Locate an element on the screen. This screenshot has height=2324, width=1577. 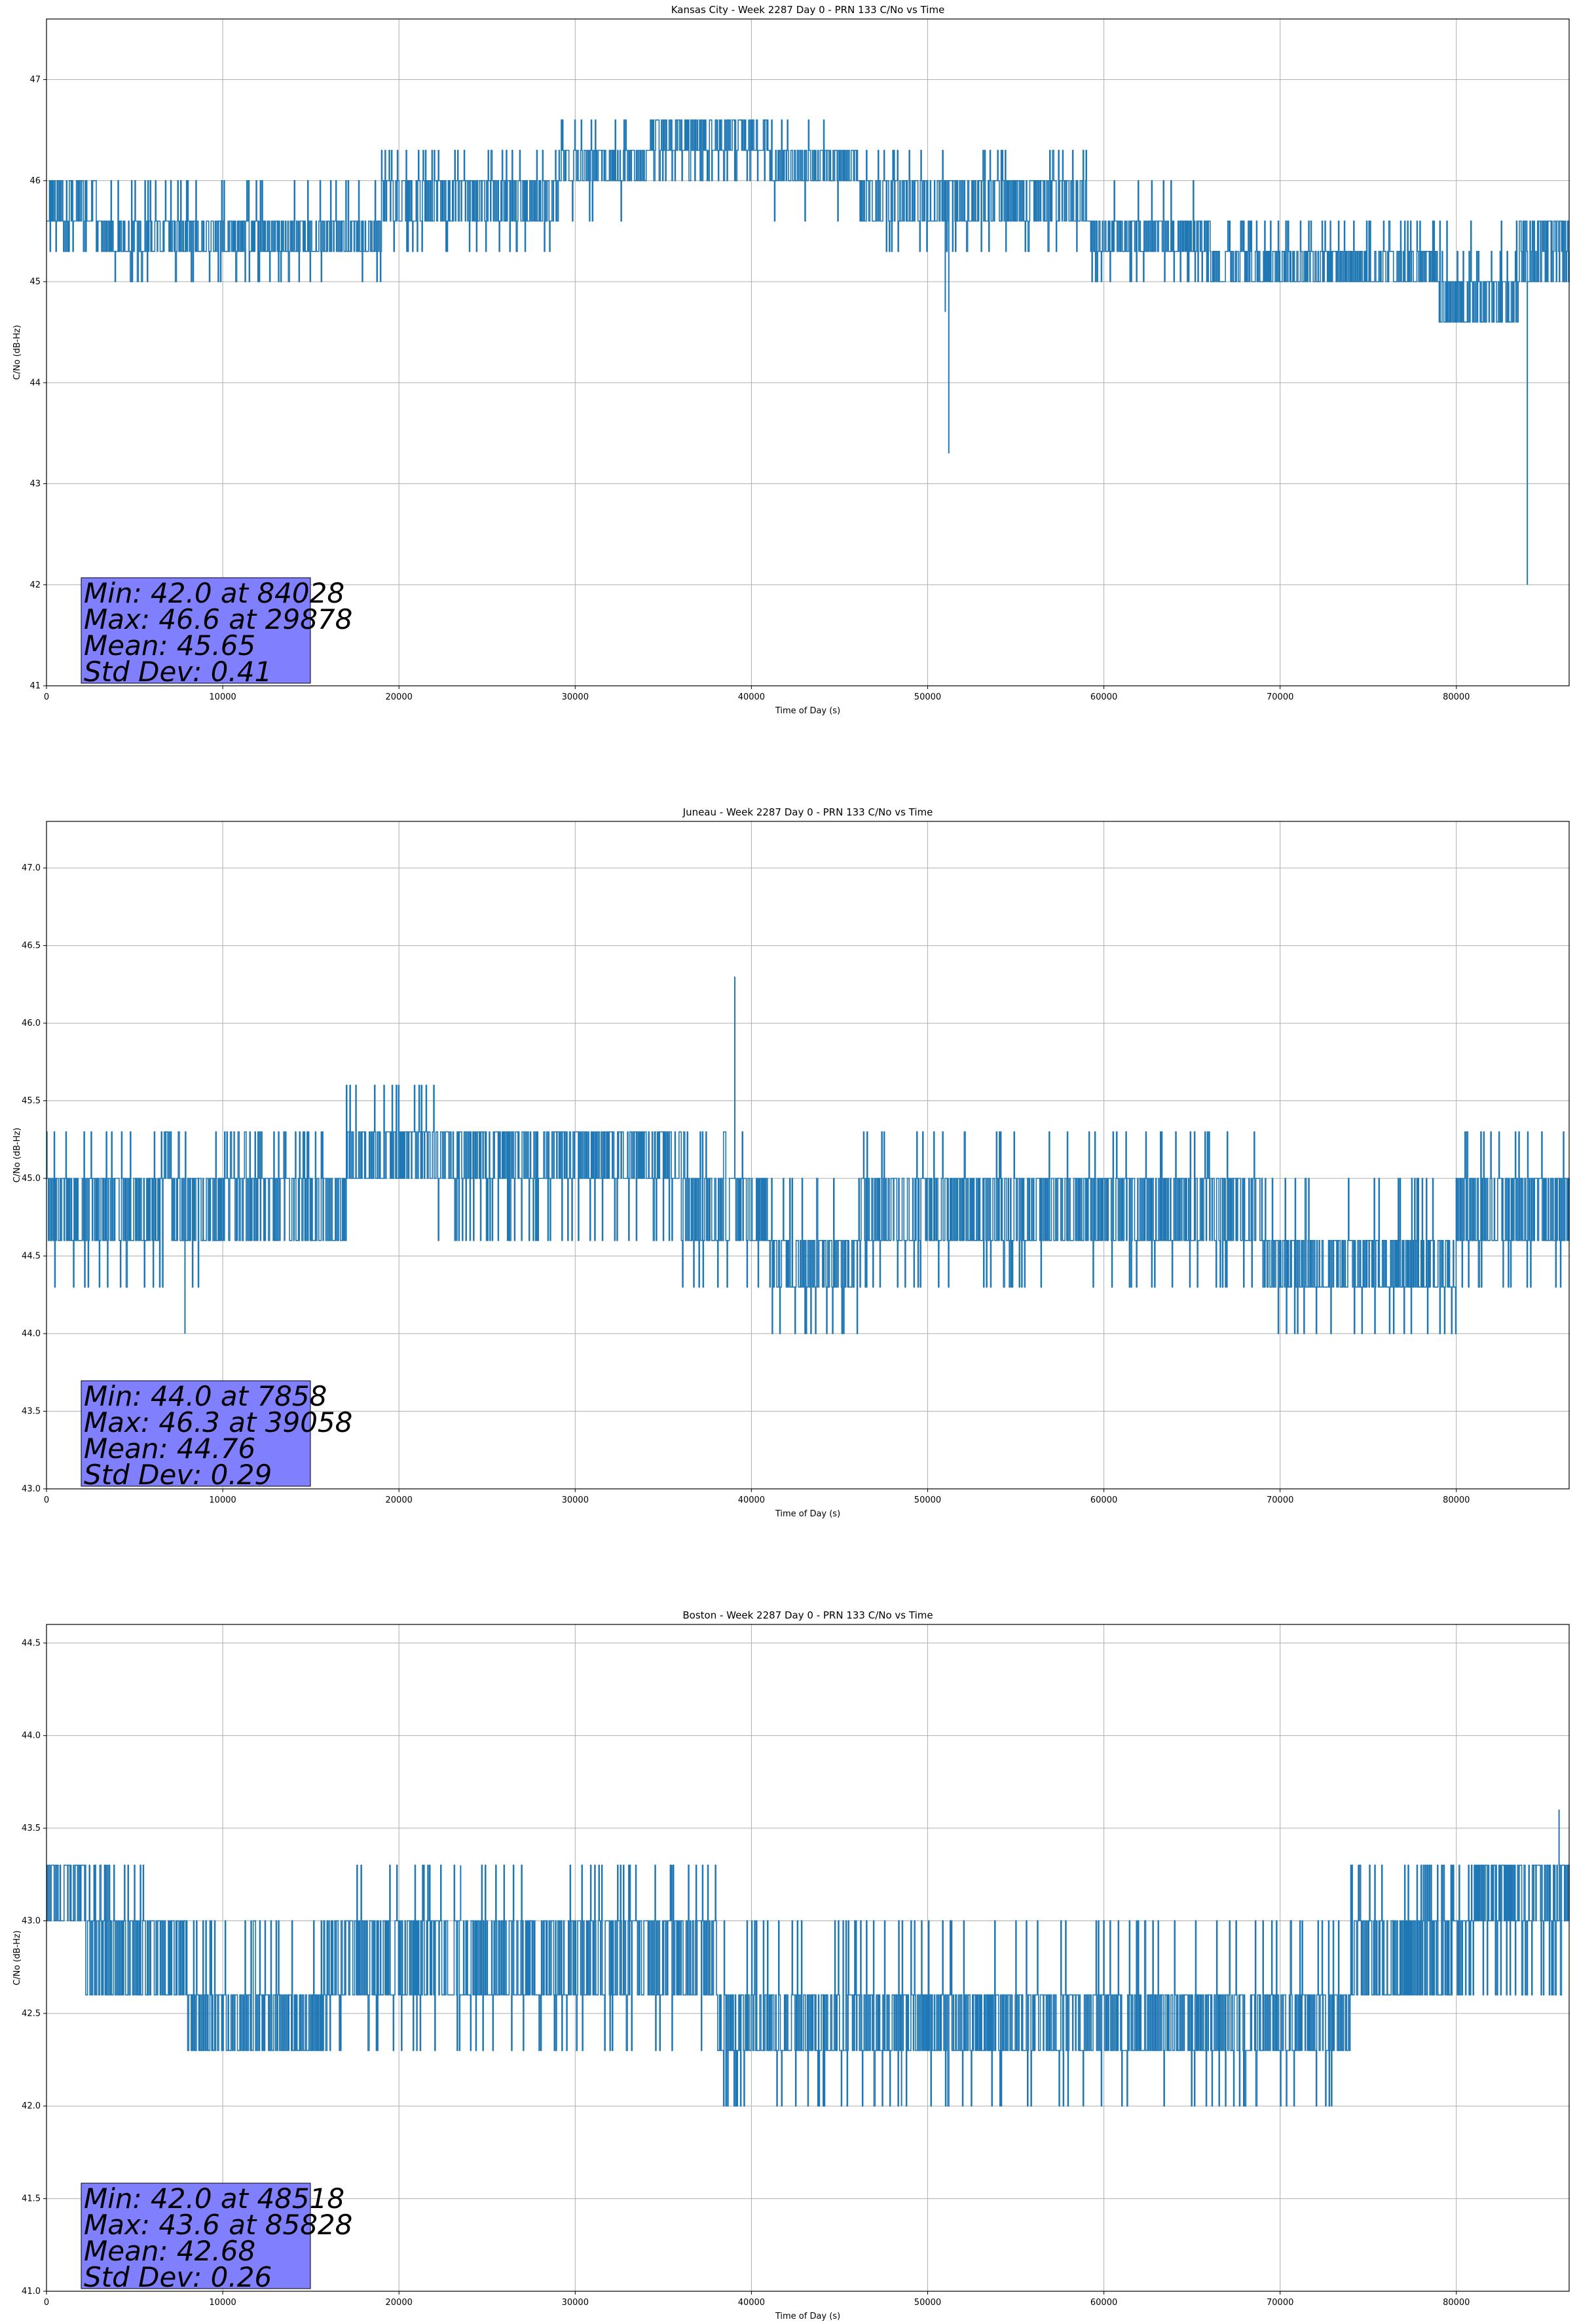
stats-max: Max: 43.6 at 85828 is located at coordinates (218, 2225).